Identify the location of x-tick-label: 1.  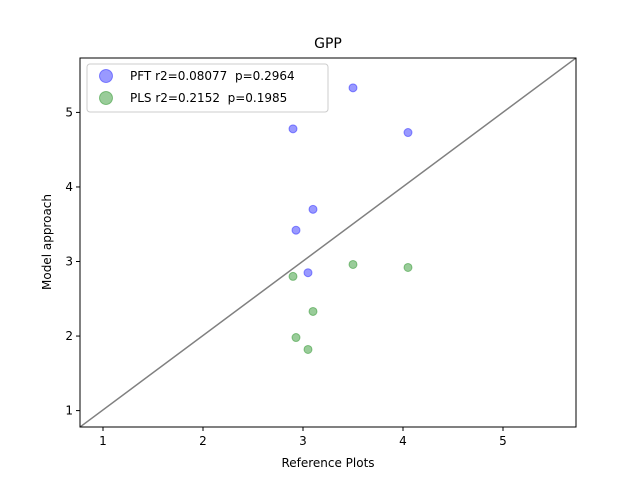
(103, 441).